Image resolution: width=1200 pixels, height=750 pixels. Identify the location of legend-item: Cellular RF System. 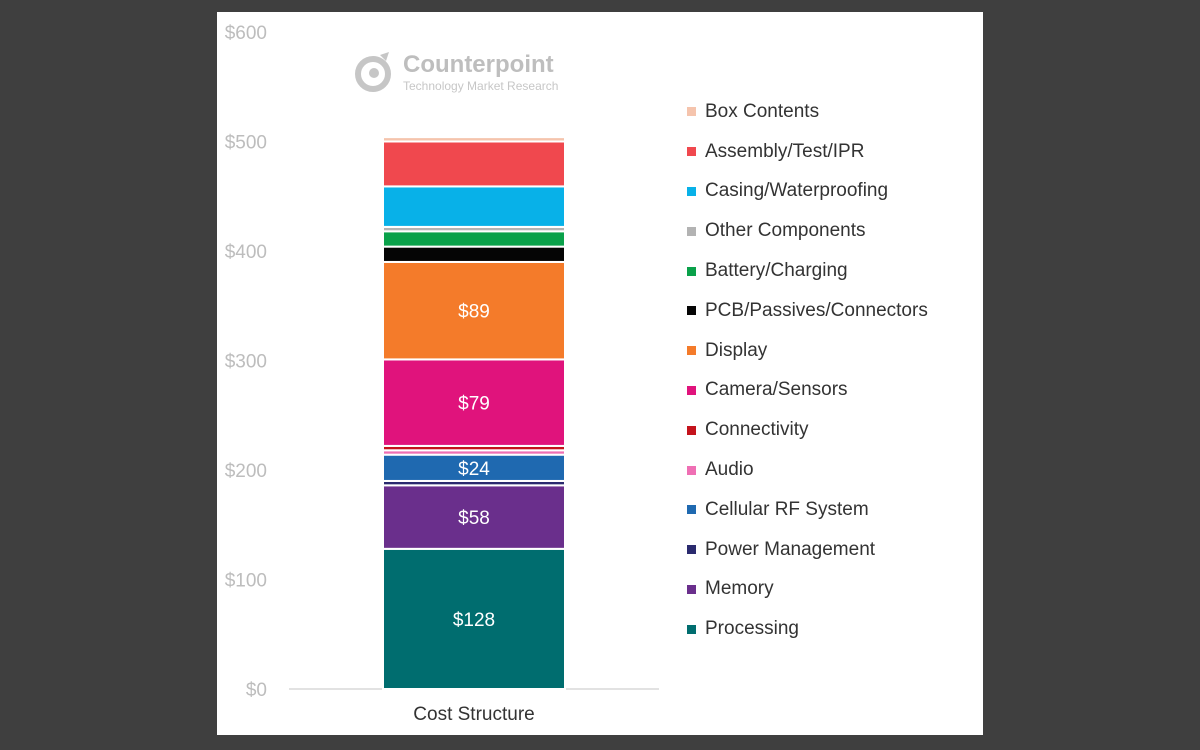
(832, 510).